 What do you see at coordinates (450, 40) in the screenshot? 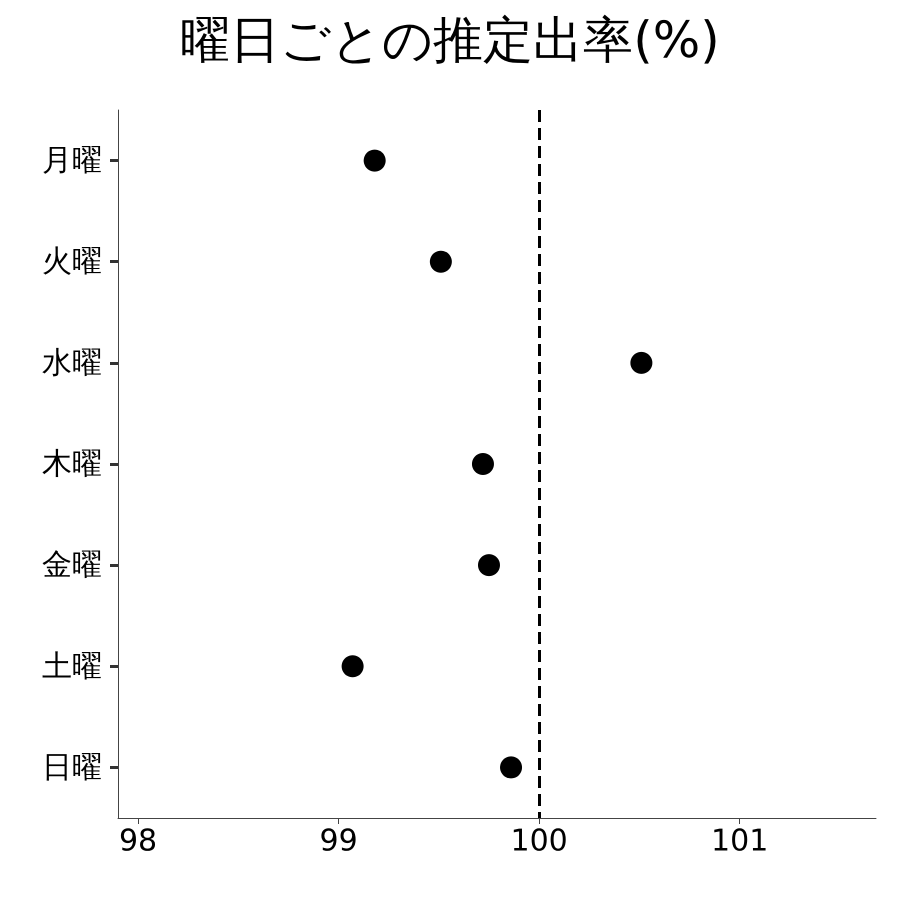
I see `chart-title: 曜日ごとの推定出率(%)` at bounding box center [450, 40].